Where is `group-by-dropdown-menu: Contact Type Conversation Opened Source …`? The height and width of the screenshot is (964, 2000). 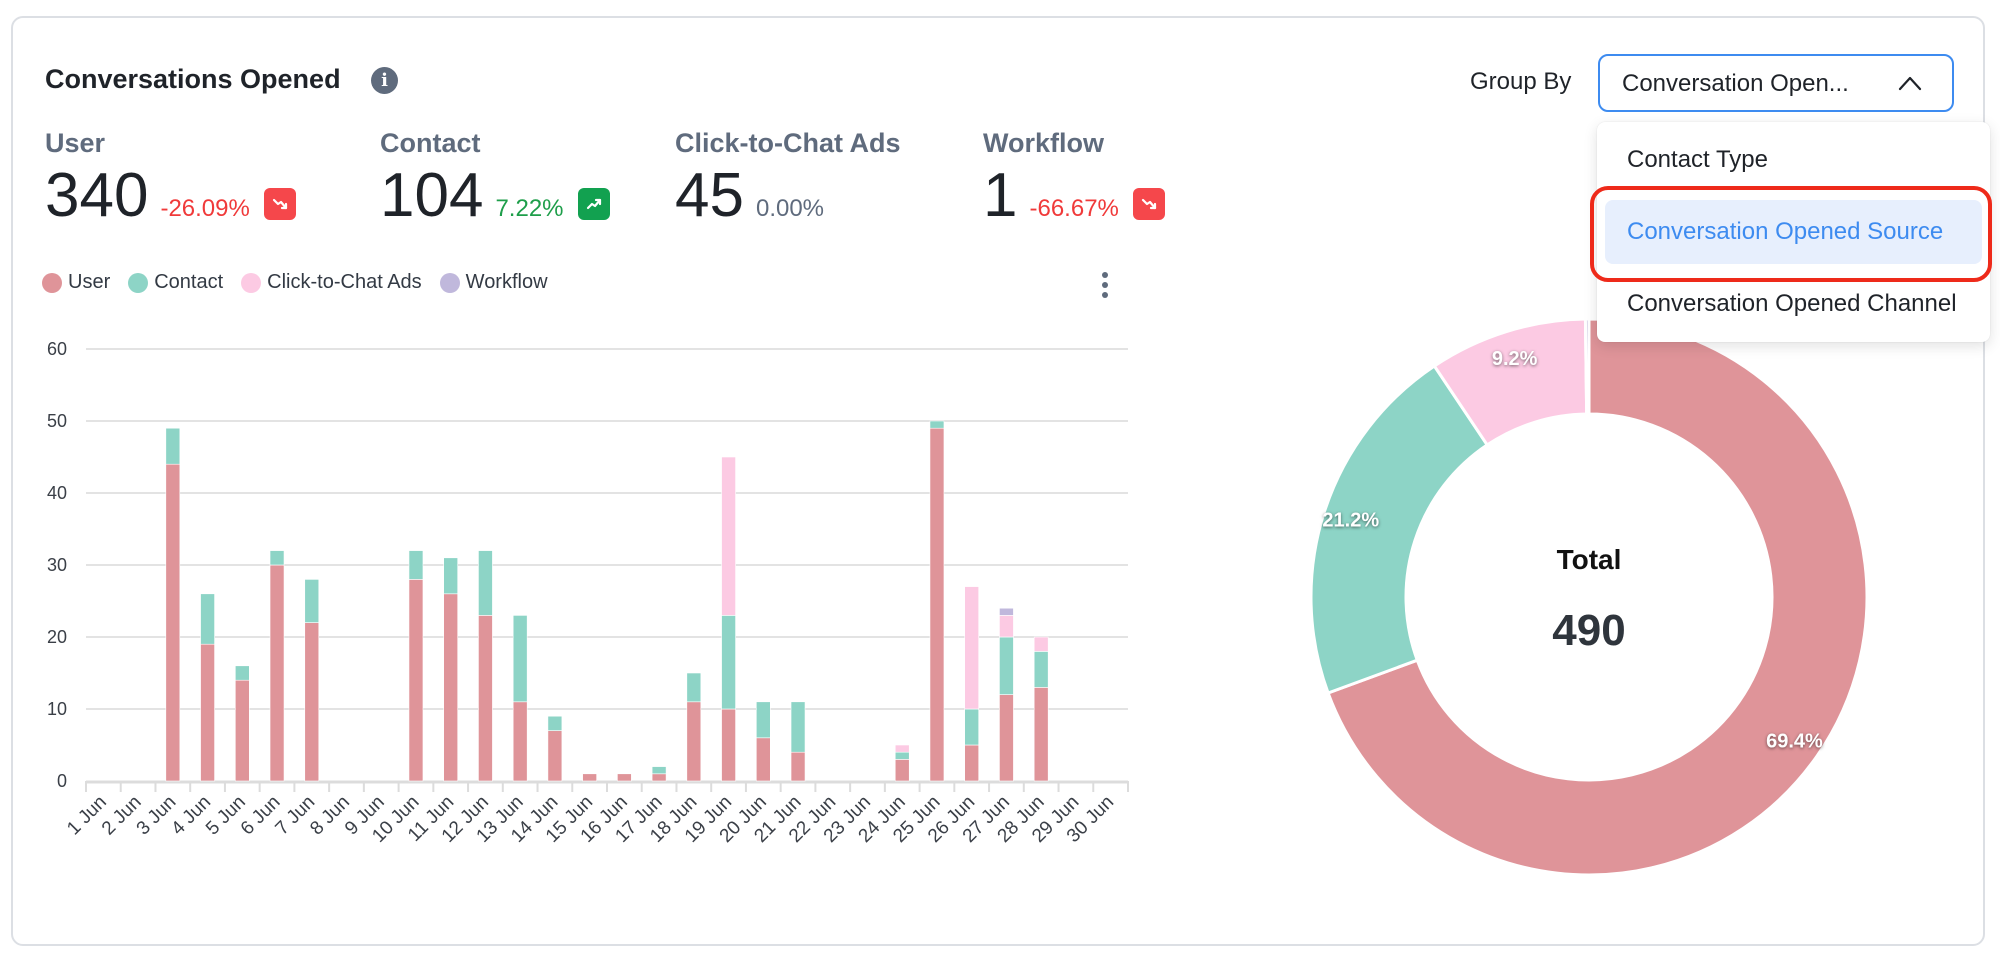
group-by-dropdown-menu: Contact Type Conversation Opened Source … is located at coordinates (1793, 232).